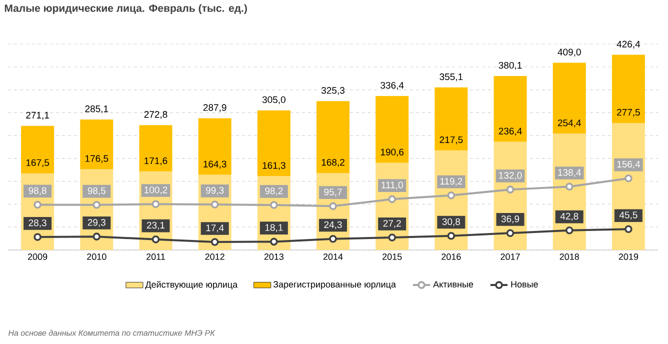 The width and height of the screenshot is (668, 344). What do you see at coordinates (156, 115) in the screenshot?
I see `total-label: 272,8` at bounding box center [156, 115].